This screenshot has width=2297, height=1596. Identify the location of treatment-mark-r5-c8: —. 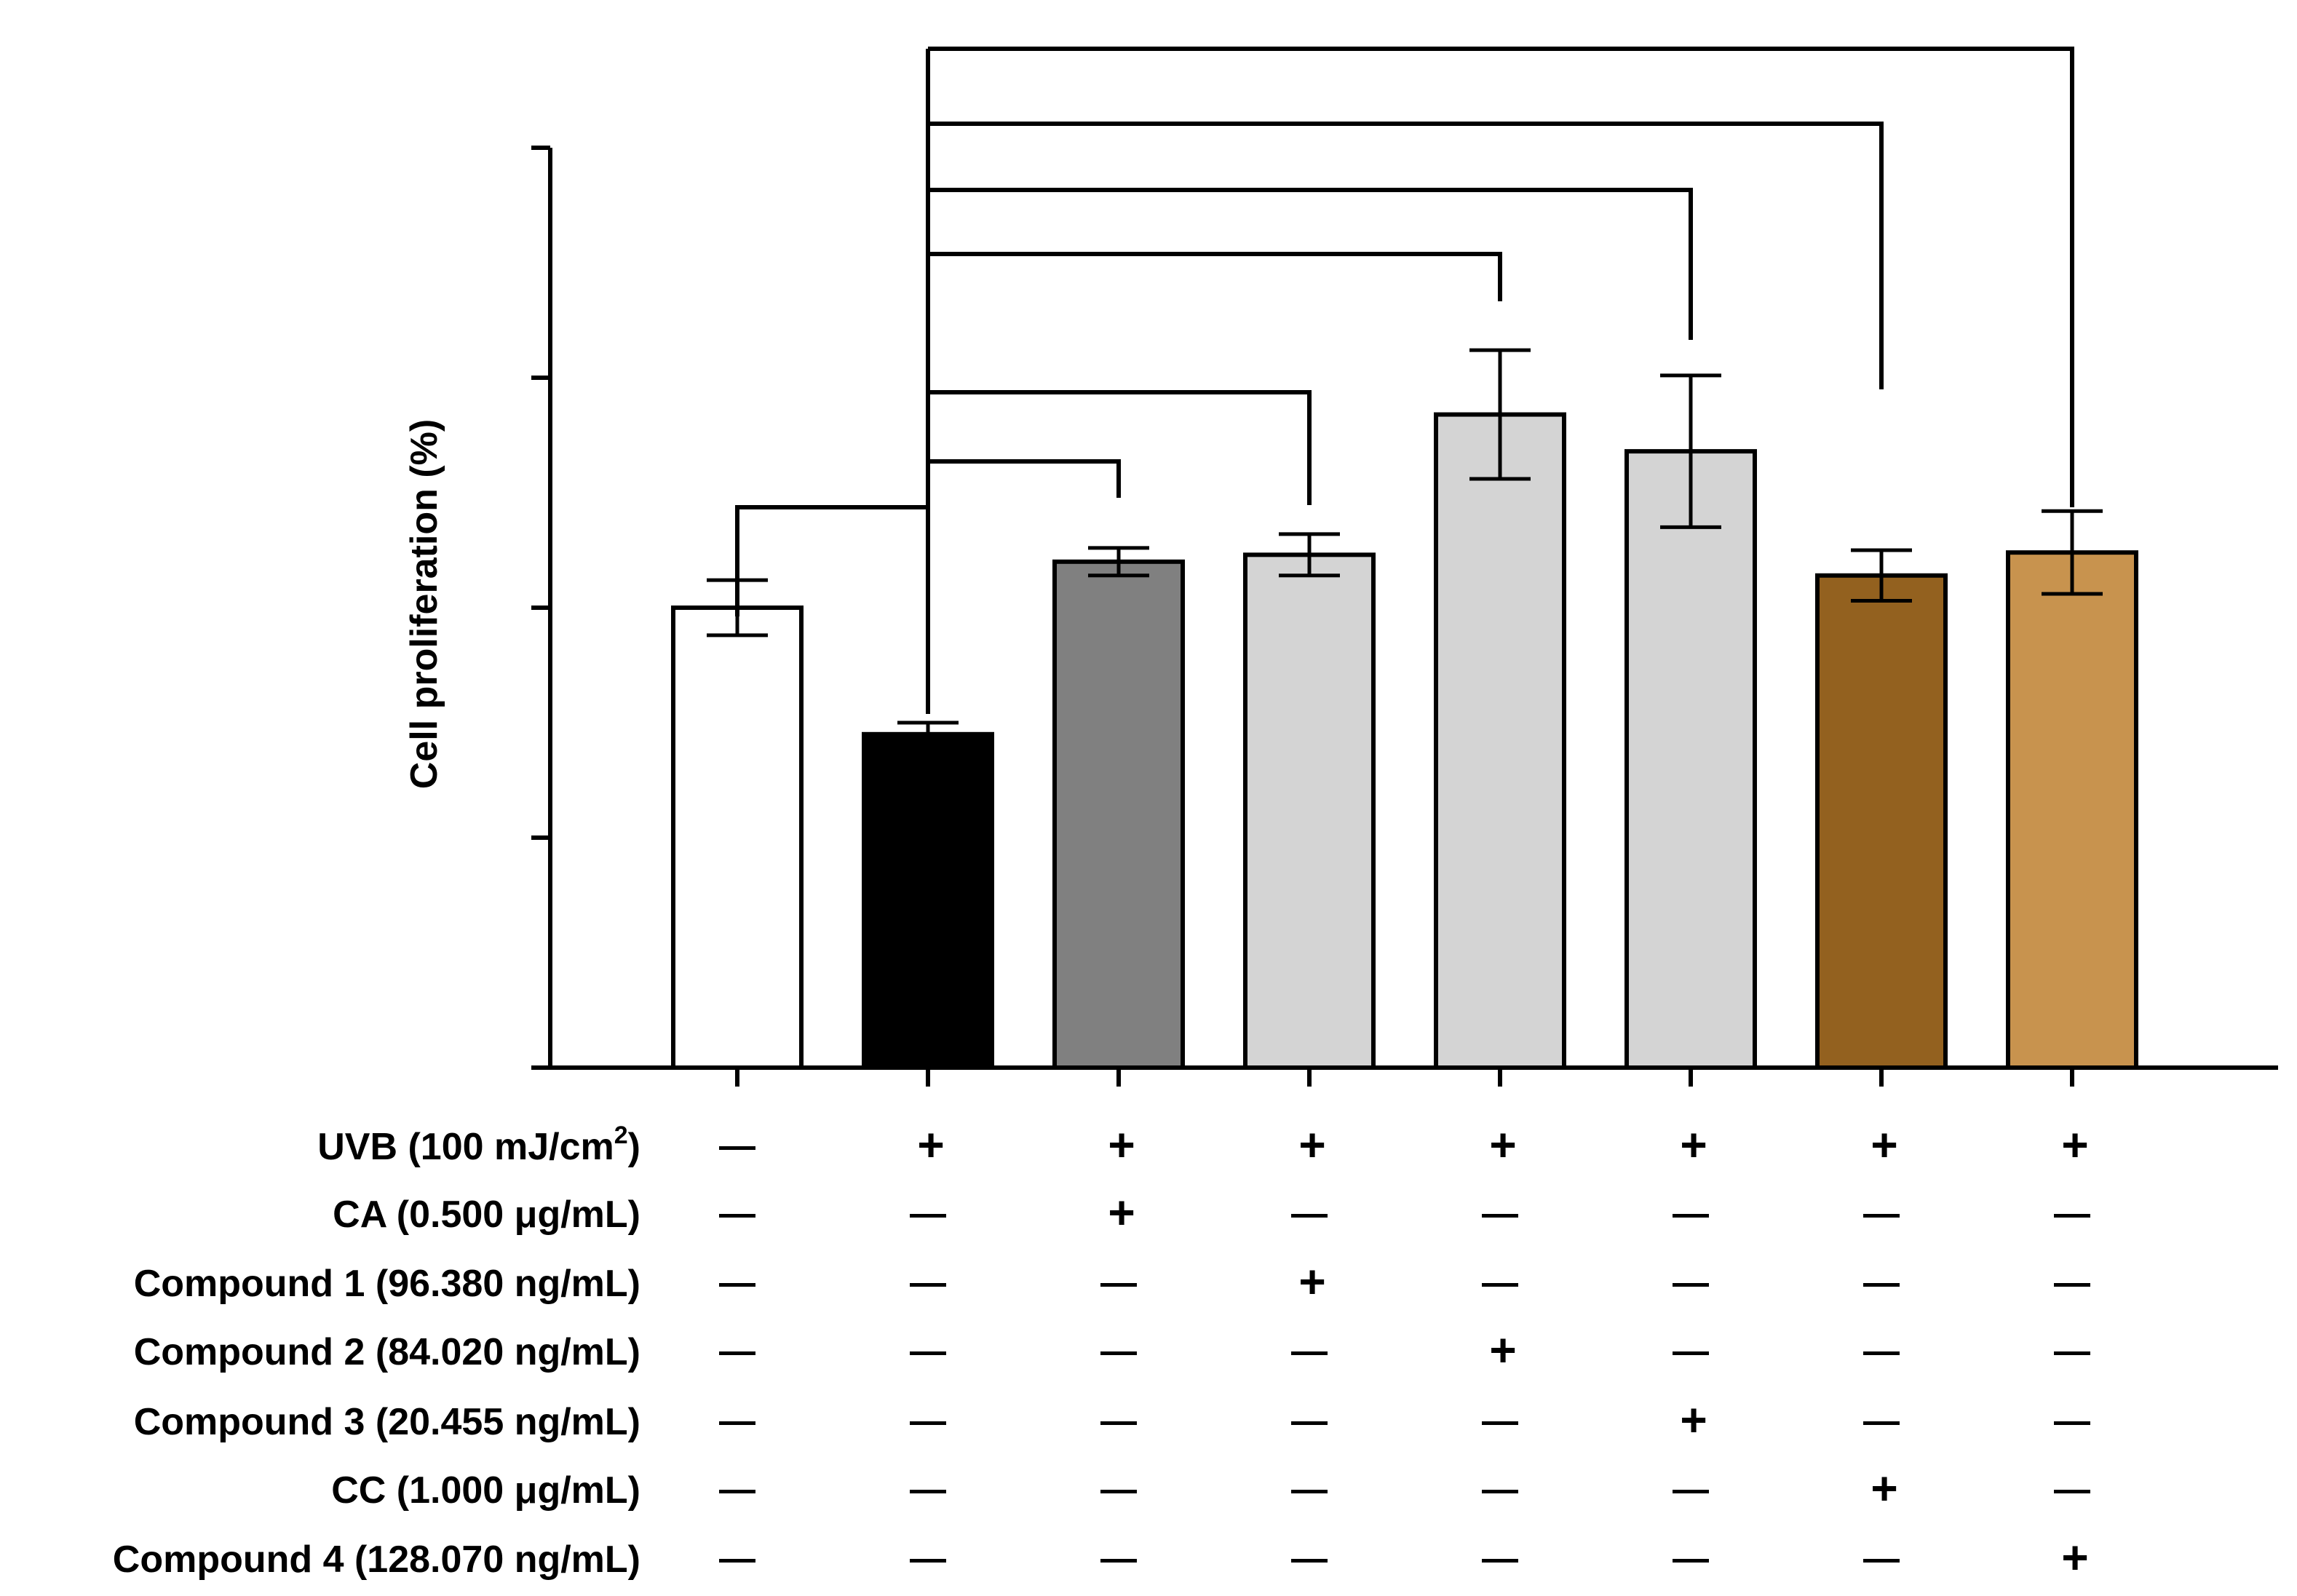
(2072, 1420).